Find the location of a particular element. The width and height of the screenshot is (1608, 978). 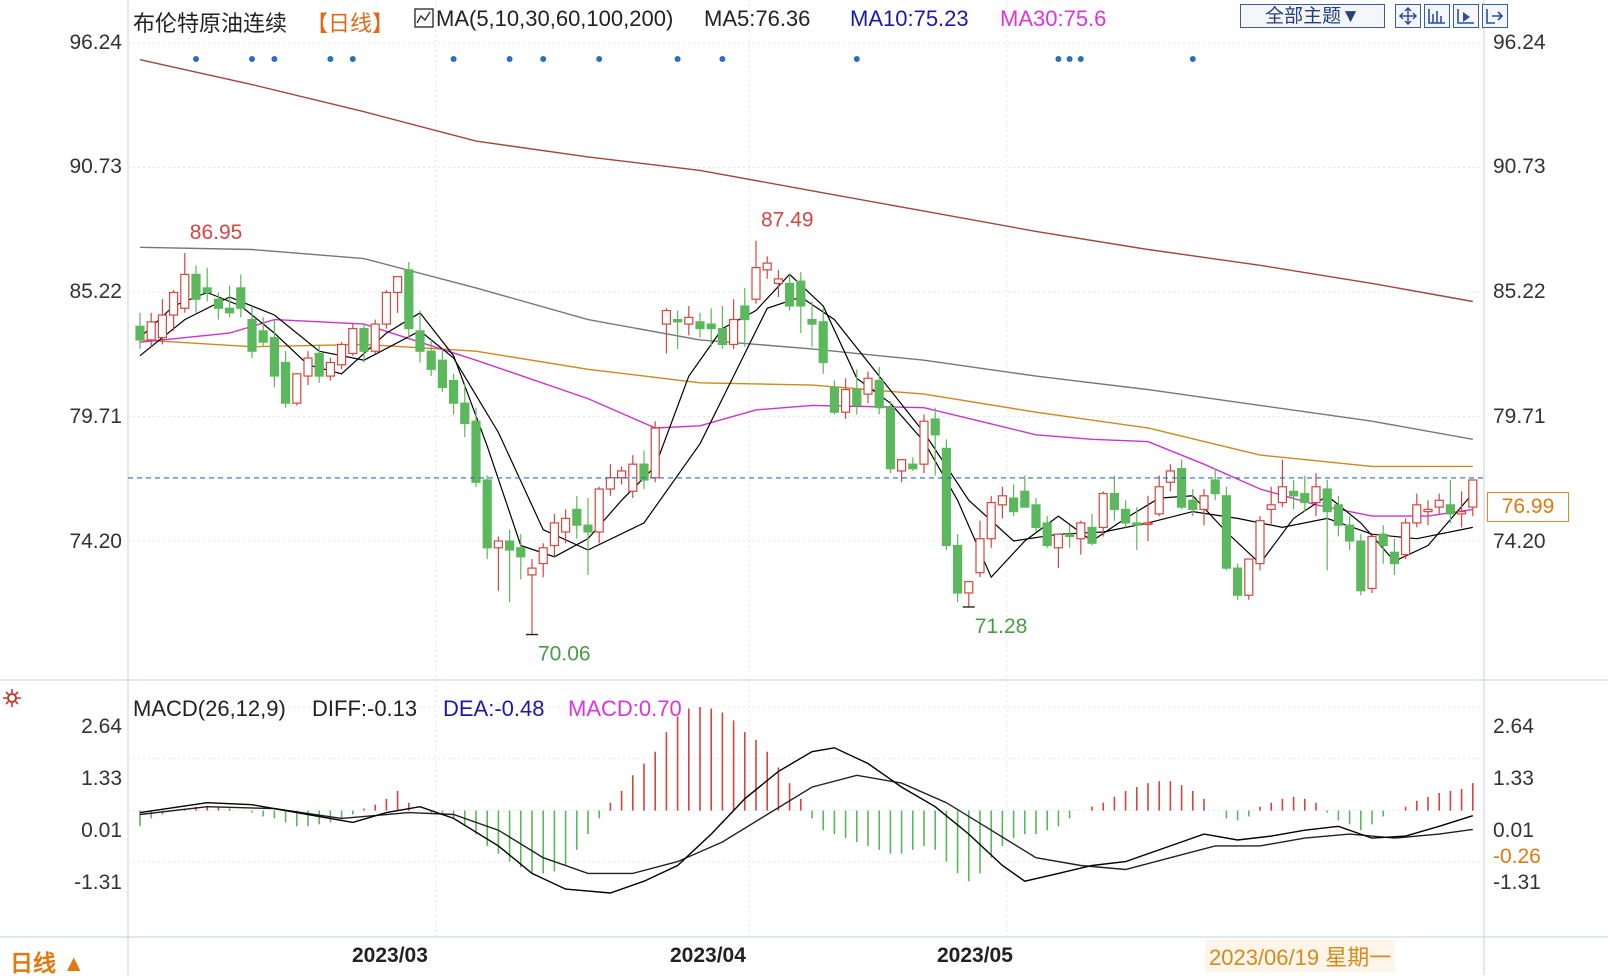

month-label: 2023/05 is located at coordinates (975, 955).